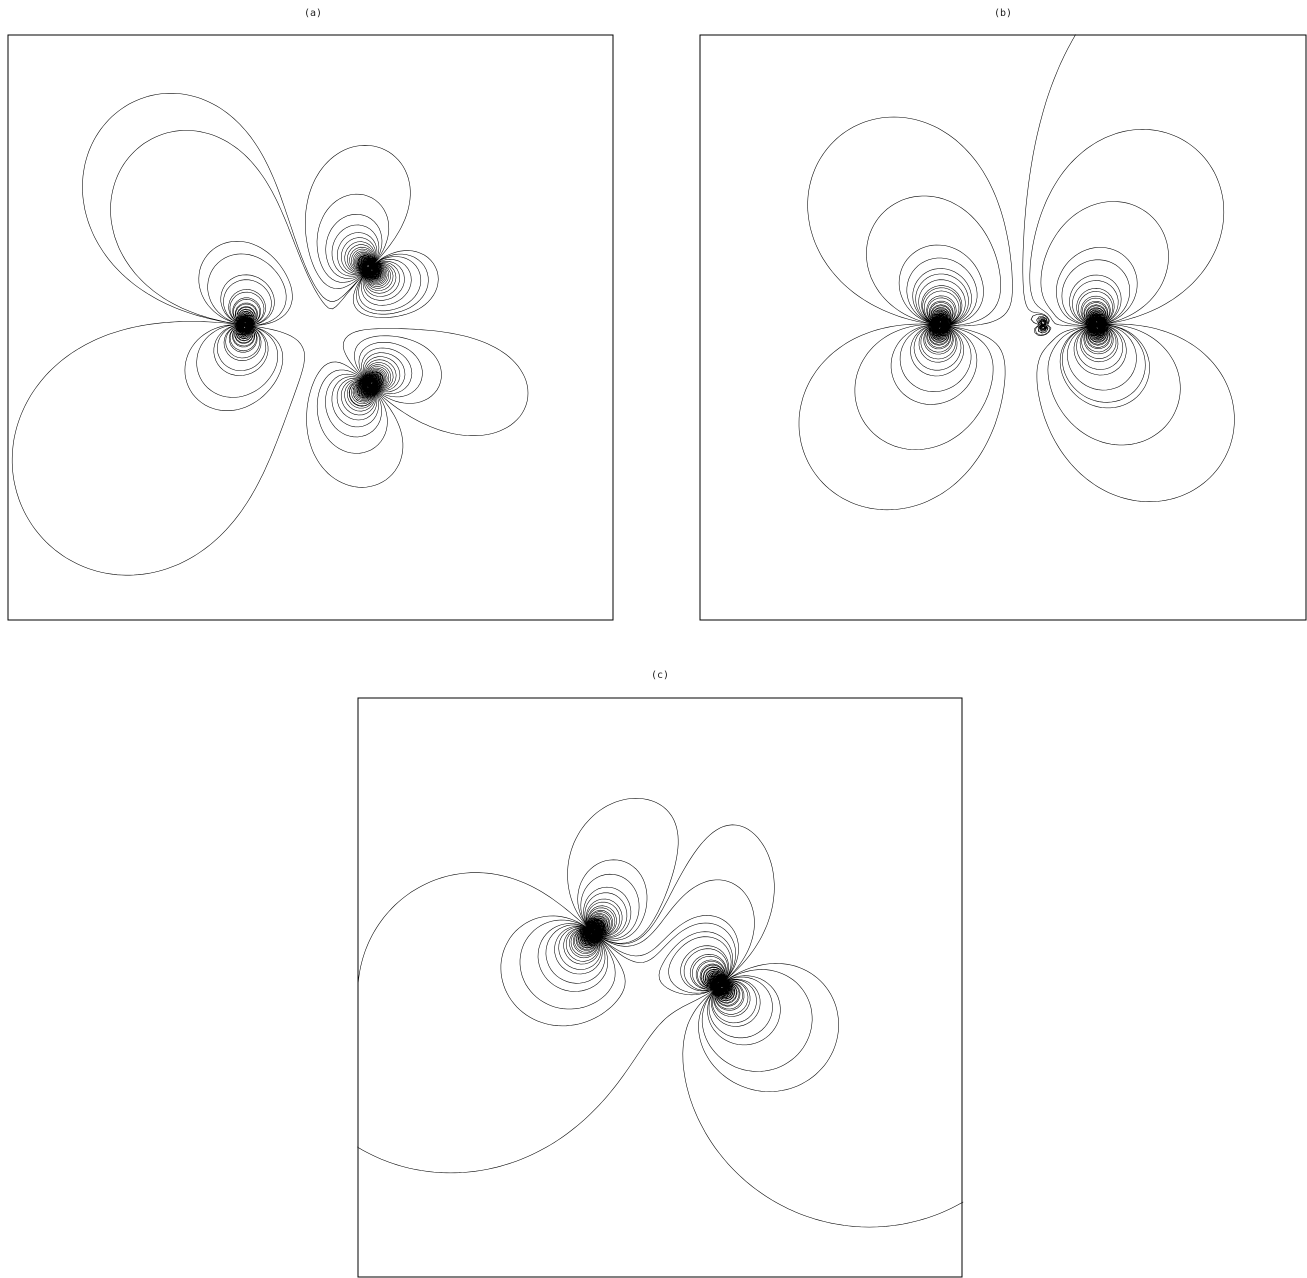 The width and height of the screenshot is (1307, 1278). I want to click on panel-label: (a), so click(313, 13).